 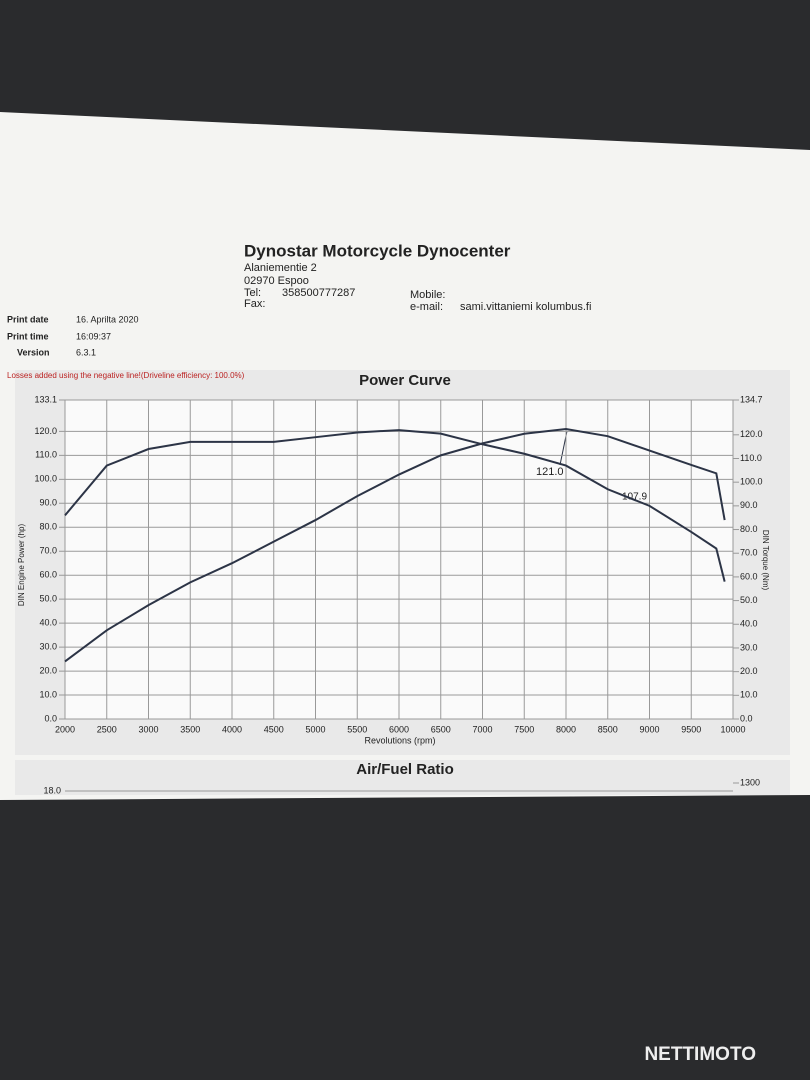 I want to click on y2-tick-label: 1300, so click(x=750, y=782).